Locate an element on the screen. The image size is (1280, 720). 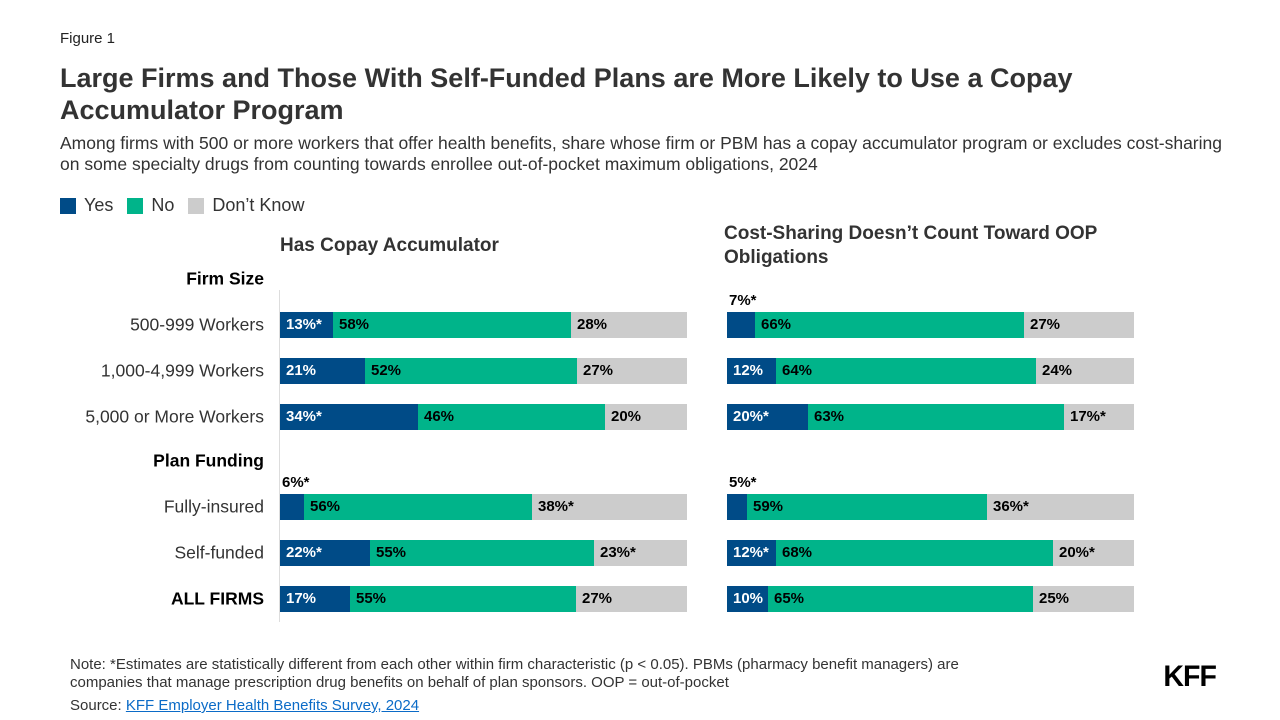
bar-yes: 13%* is located at coordinates (306, 325).